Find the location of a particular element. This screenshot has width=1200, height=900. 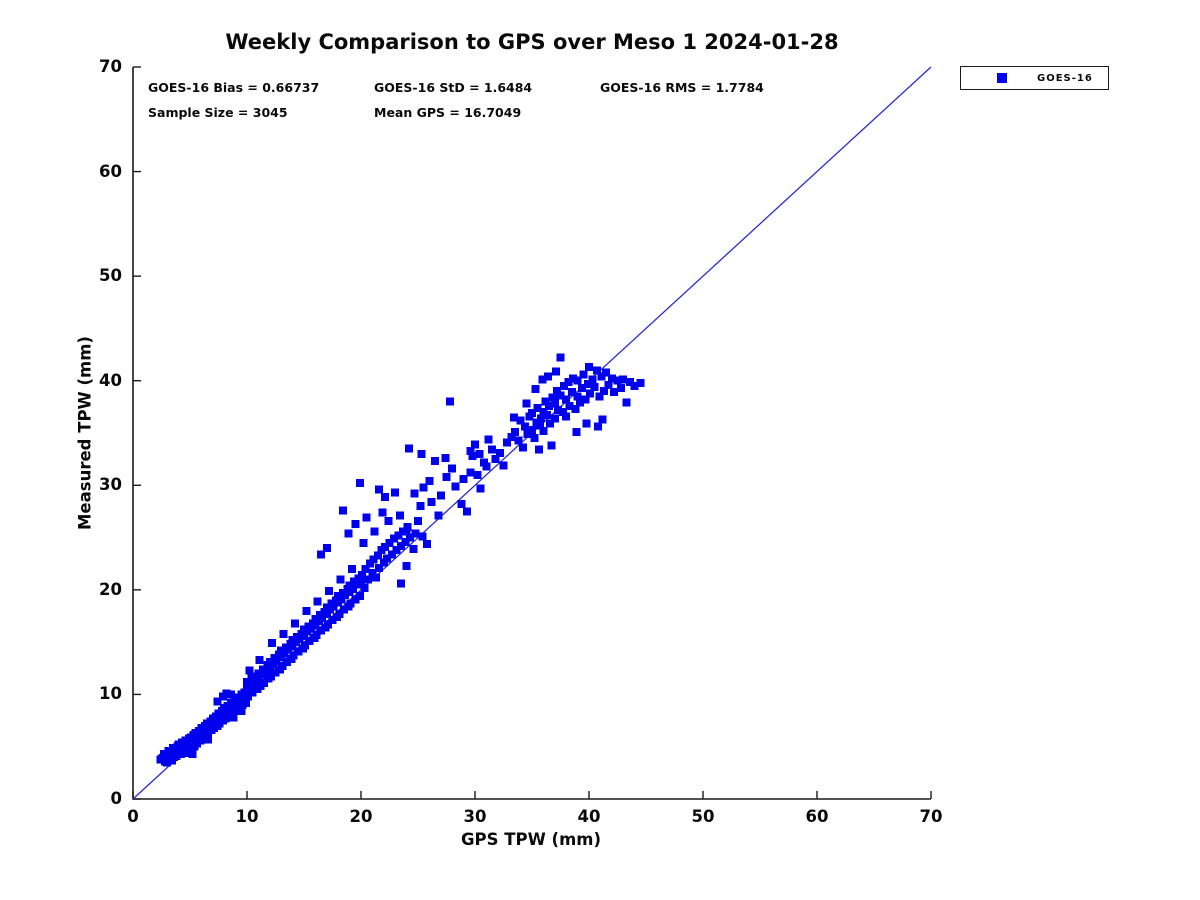

stat-sample-size: Sample Size = 3045 is located at coordinates (218, 112).